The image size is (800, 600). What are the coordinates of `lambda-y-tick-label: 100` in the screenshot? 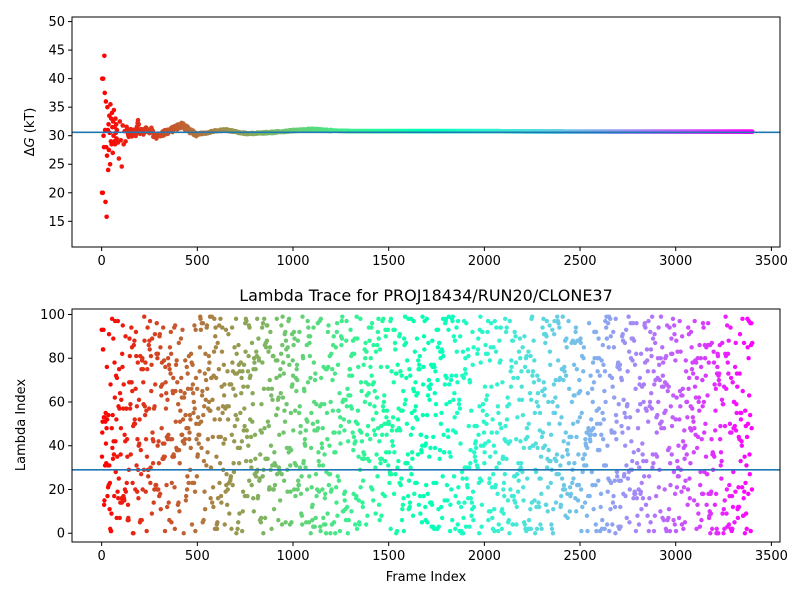 It's located at (52, 315).